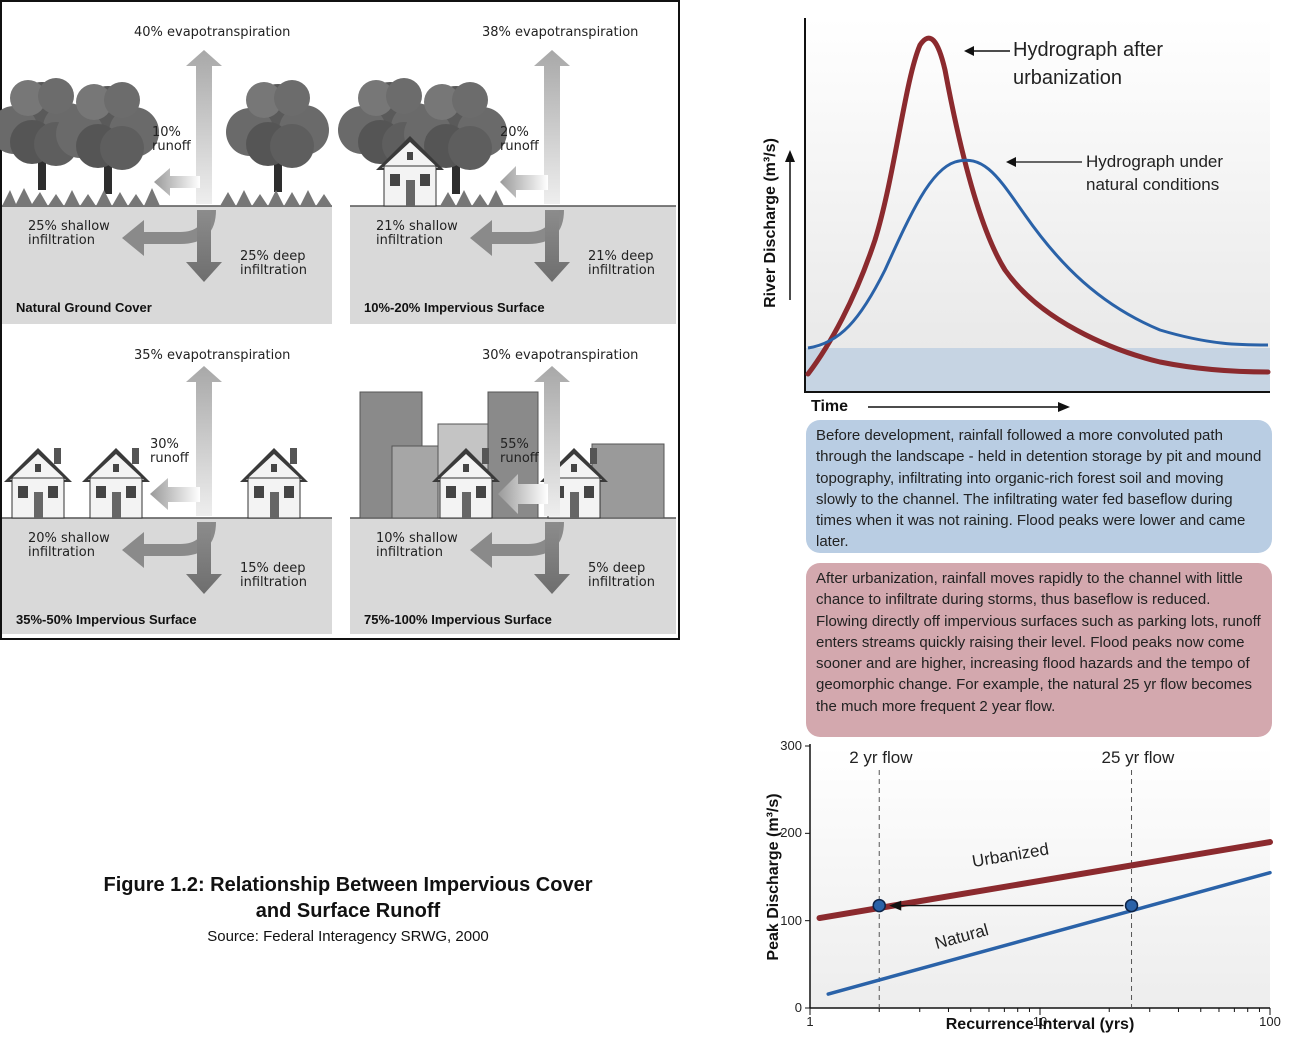  What do you see at coordinates (69, 233) in the screenshot?
I see `q1-shallow-label: 25% shallow infiltration` at bounding box center [69, 233].